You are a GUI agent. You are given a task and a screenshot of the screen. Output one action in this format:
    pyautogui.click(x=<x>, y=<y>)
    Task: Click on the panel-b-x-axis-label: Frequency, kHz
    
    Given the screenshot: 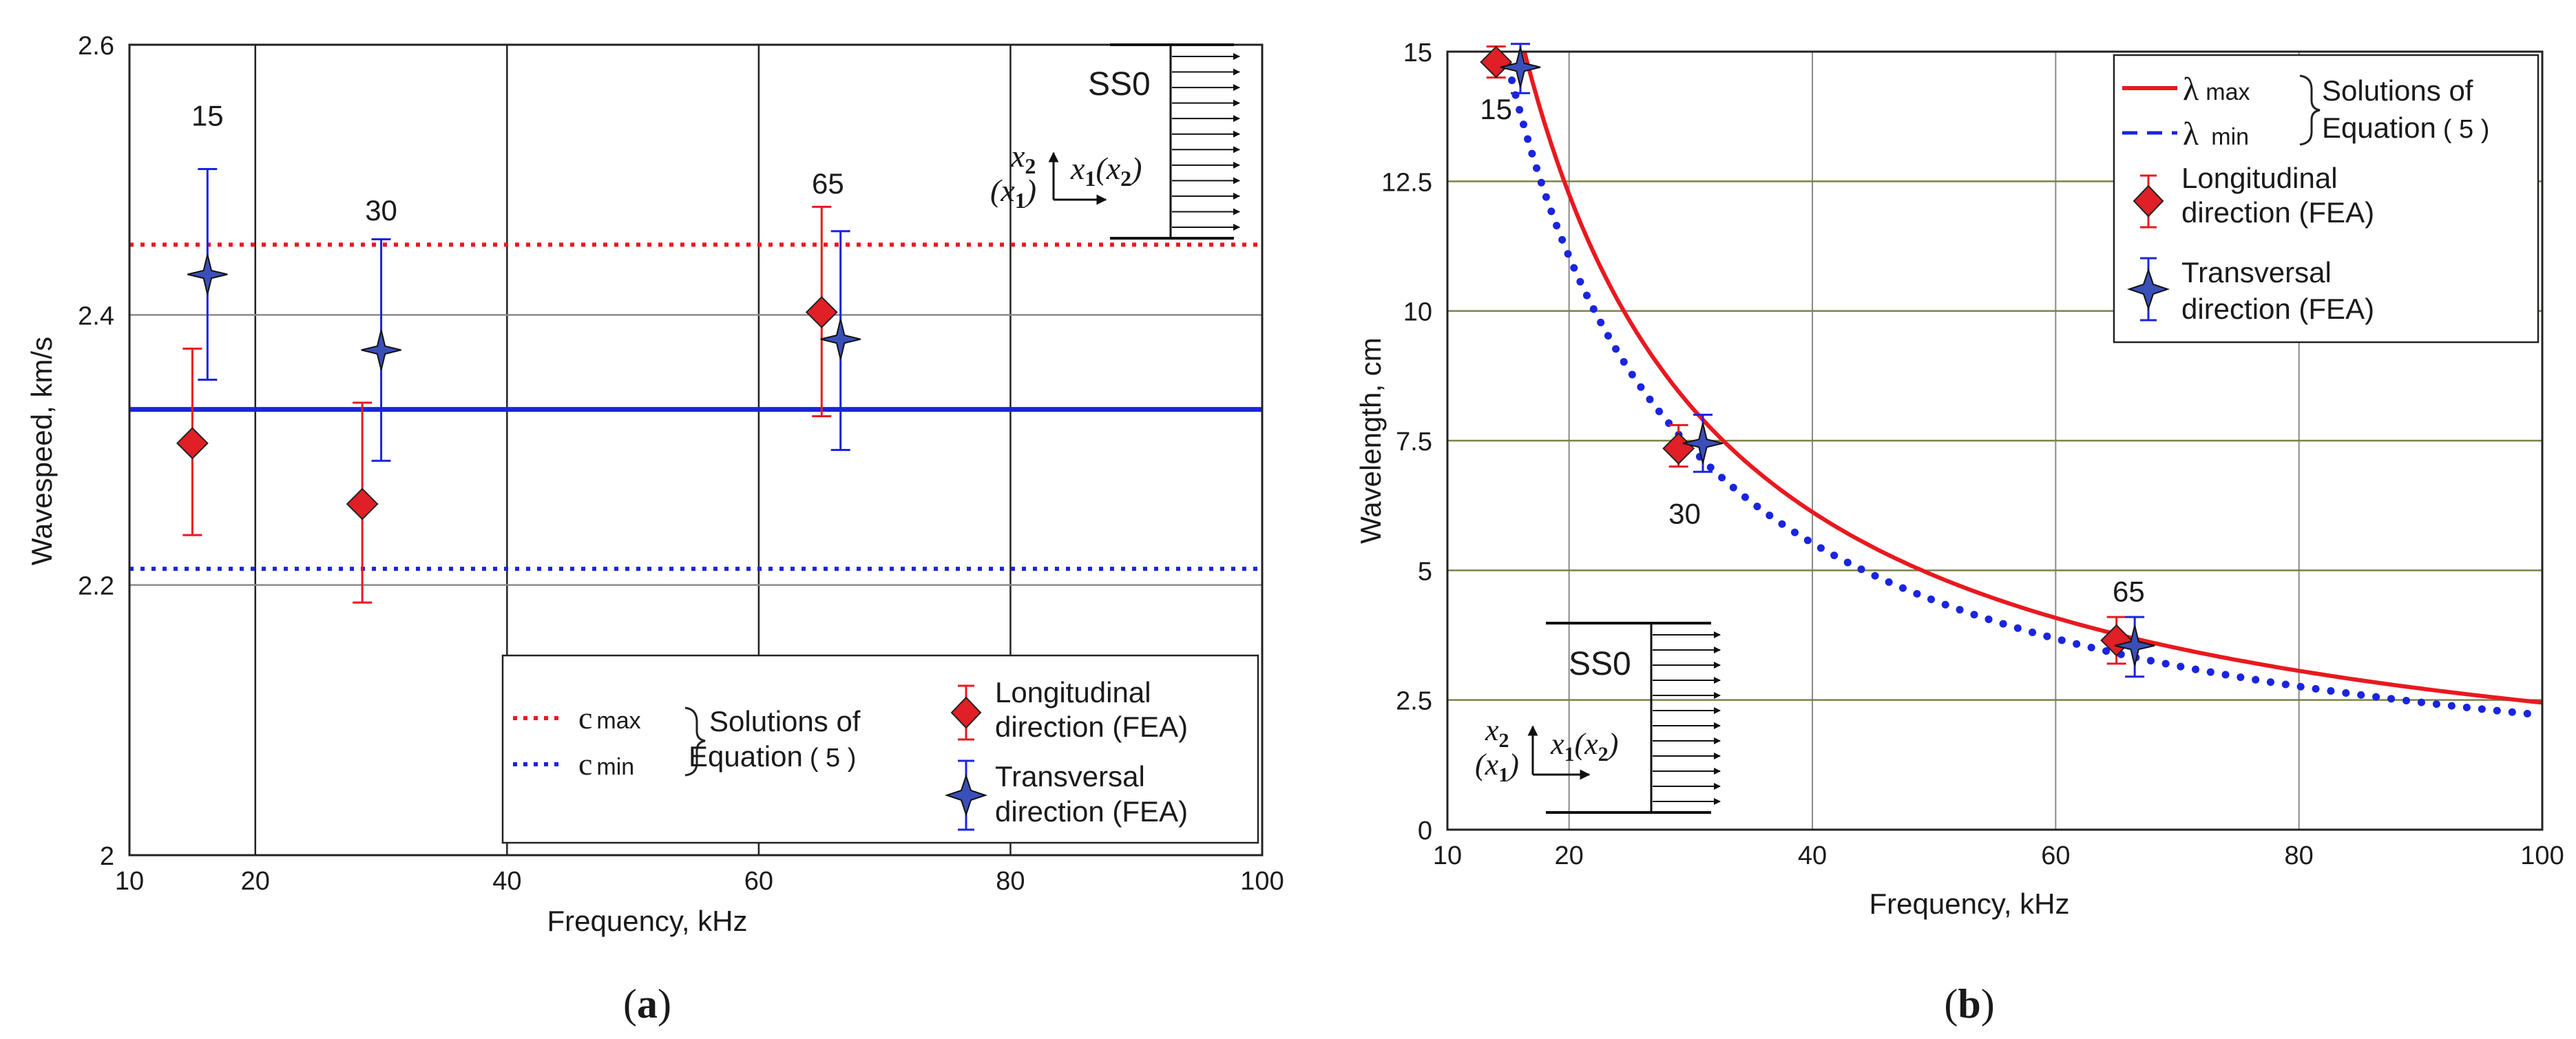 What is the action you would take?
    pyautogui.click(x=1970, y=904)
    